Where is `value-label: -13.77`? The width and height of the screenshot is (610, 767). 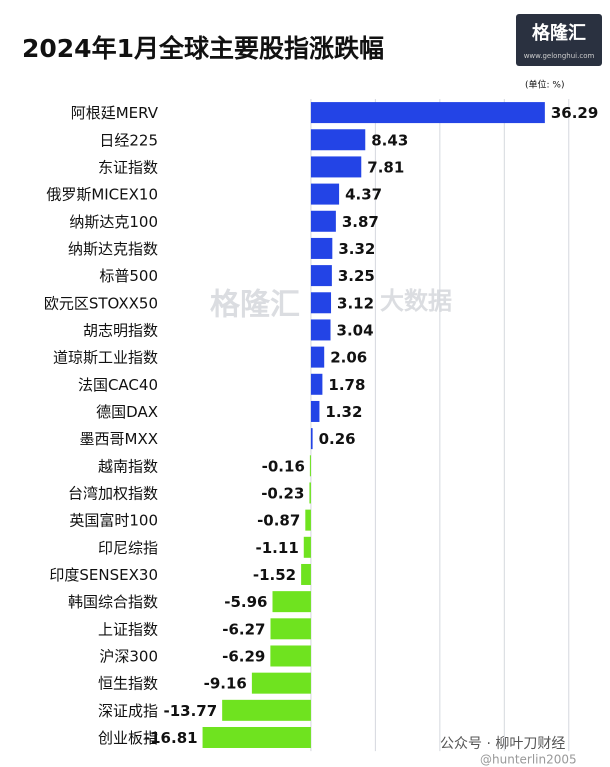 value-label: -13.77 is located at coordinates (190, 711).